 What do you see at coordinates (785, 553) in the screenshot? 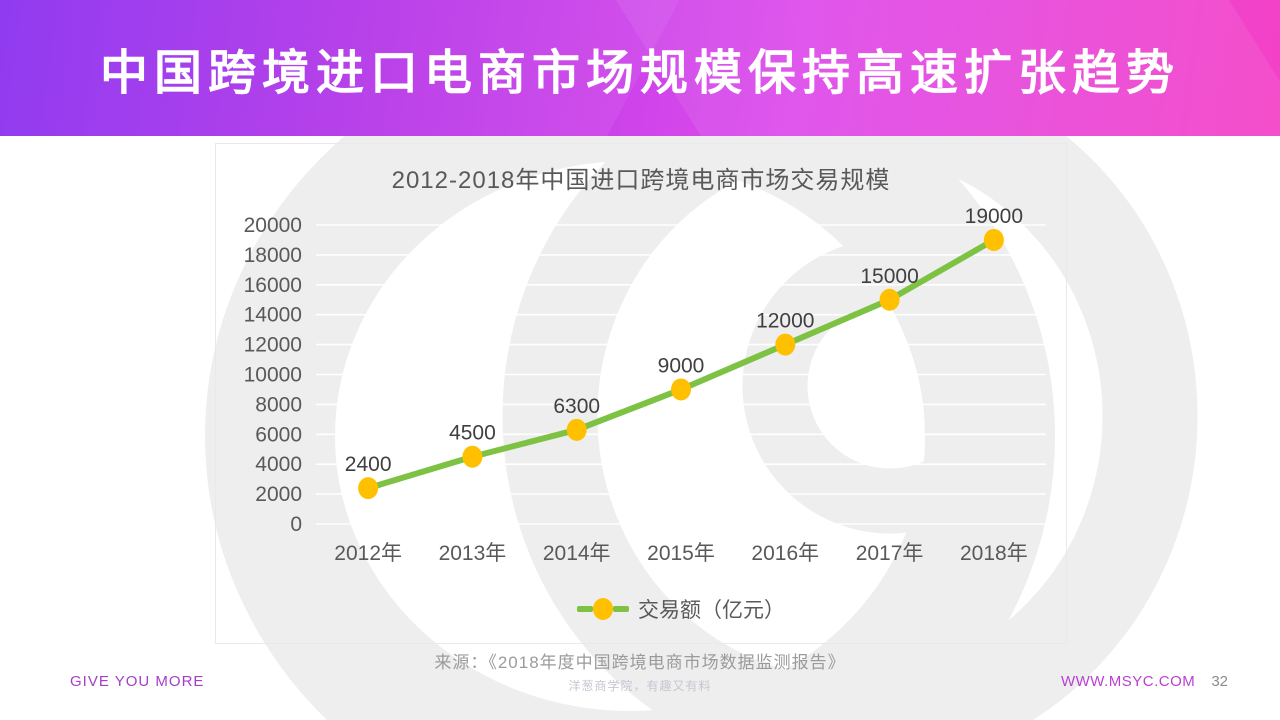
I see `x-axis-tick-label: 2016年` at bounding box center [785, 553].